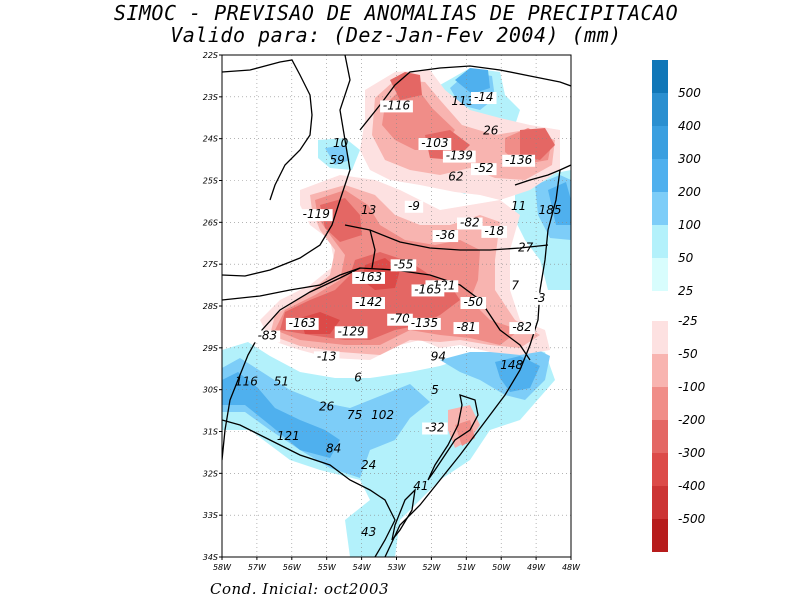 This screenshot has width=792, height=612. I want to click on colorbar-label: 100, so click(689, 225).